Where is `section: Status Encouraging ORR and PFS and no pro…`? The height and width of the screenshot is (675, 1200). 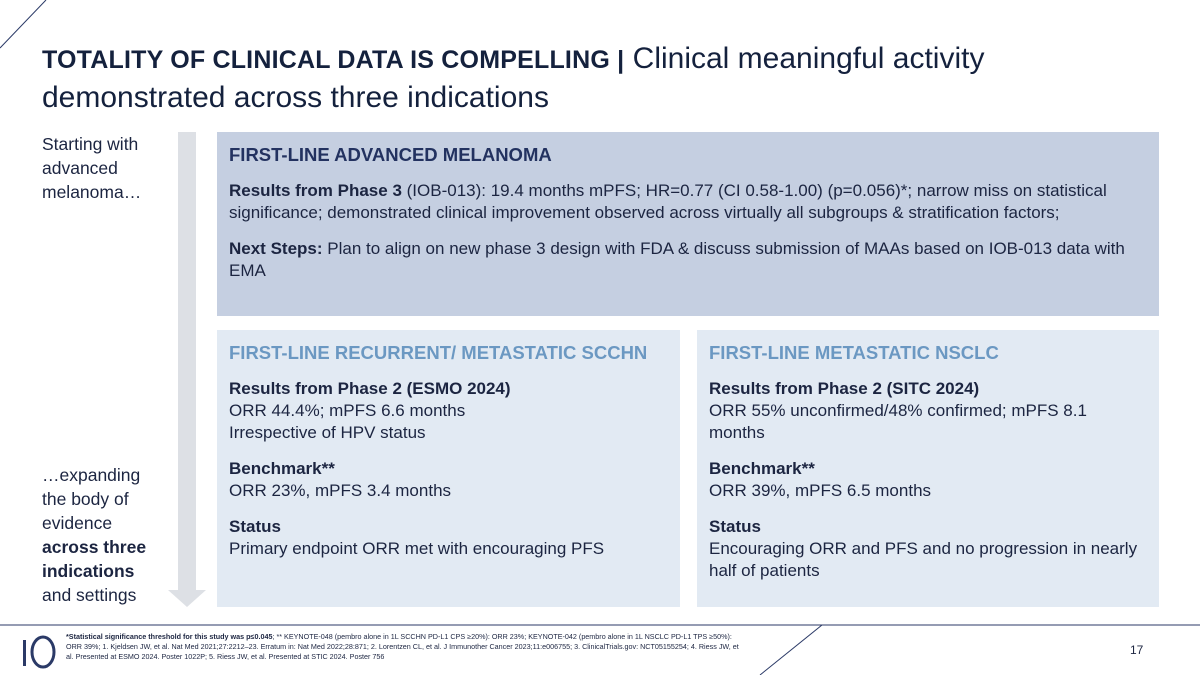 section: Status Encouraging ORR and PFS and no pro… is located at coordinates (928, 549).